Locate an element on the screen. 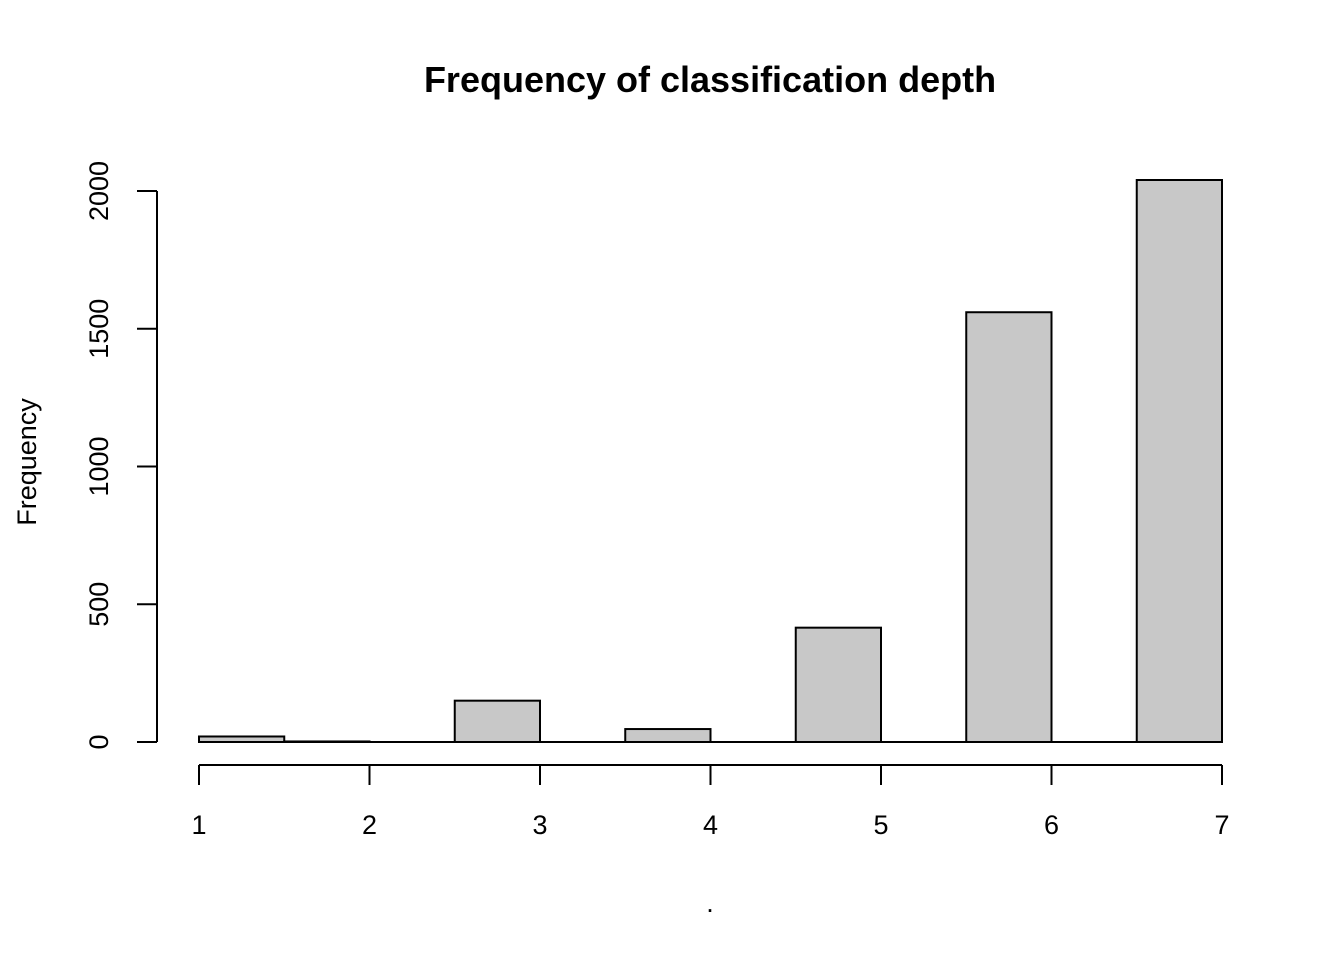  y-axis-title: Frequency is located at coordinates (27, 462).